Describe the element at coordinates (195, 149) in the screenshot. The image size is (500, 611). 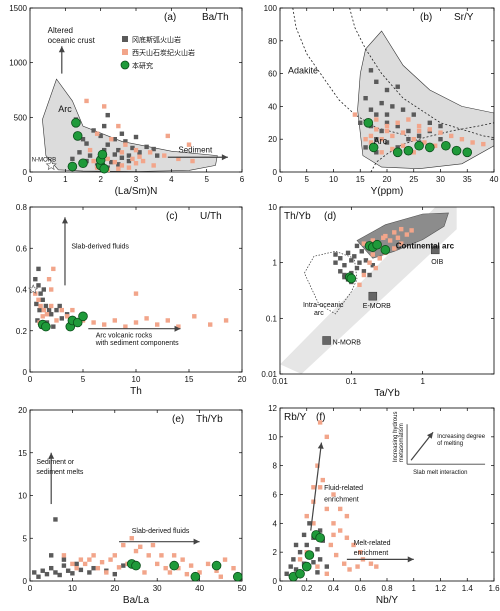
I see `sediment-label: Sediment` at that location.